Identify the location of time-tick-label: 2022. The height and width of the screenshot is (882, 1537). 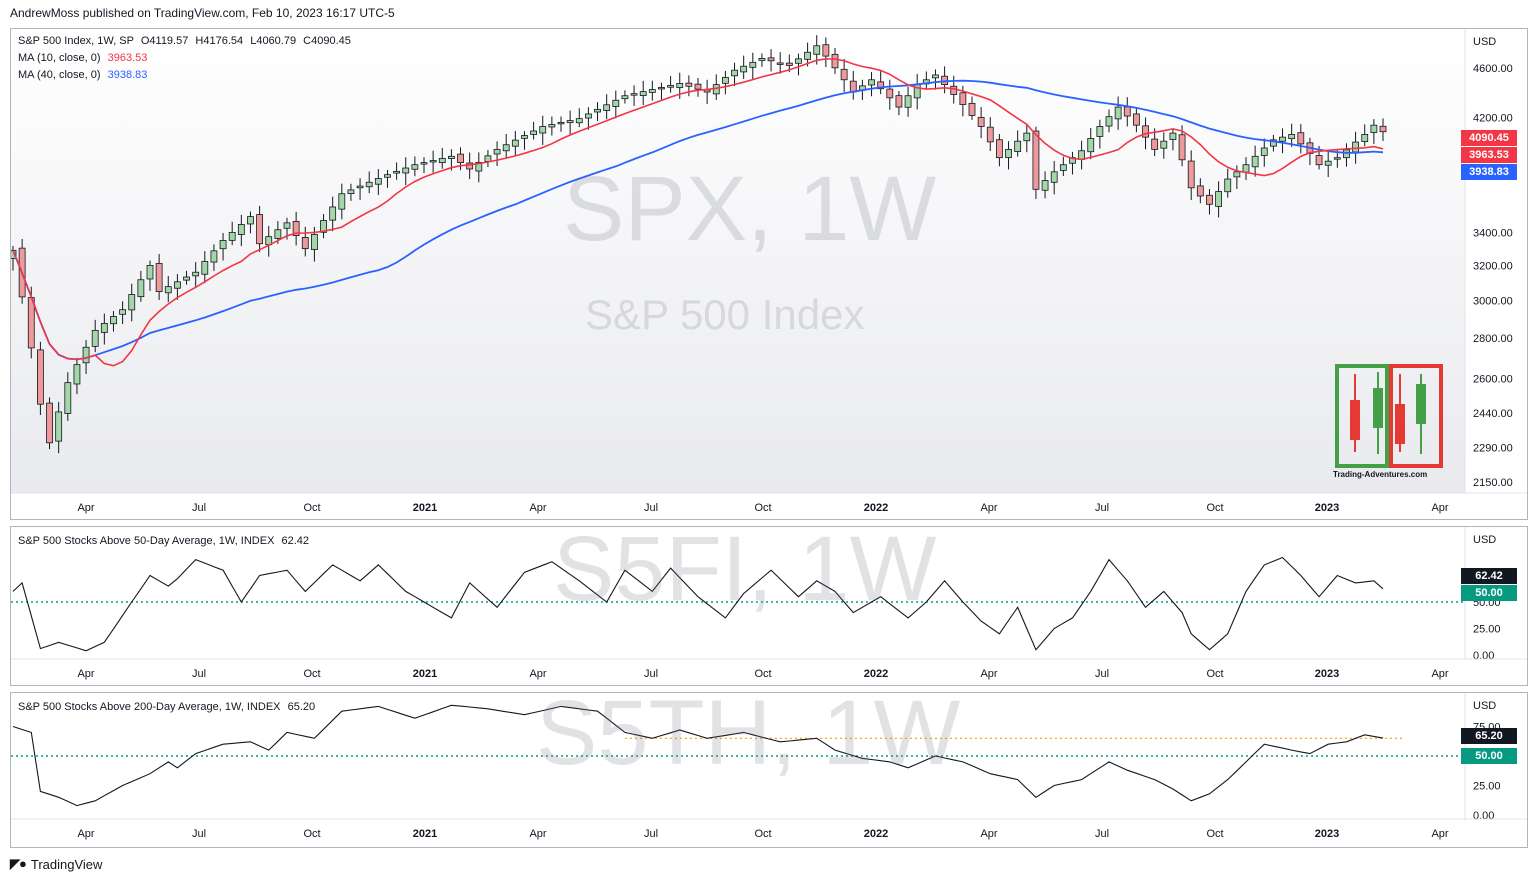
(876, 508).